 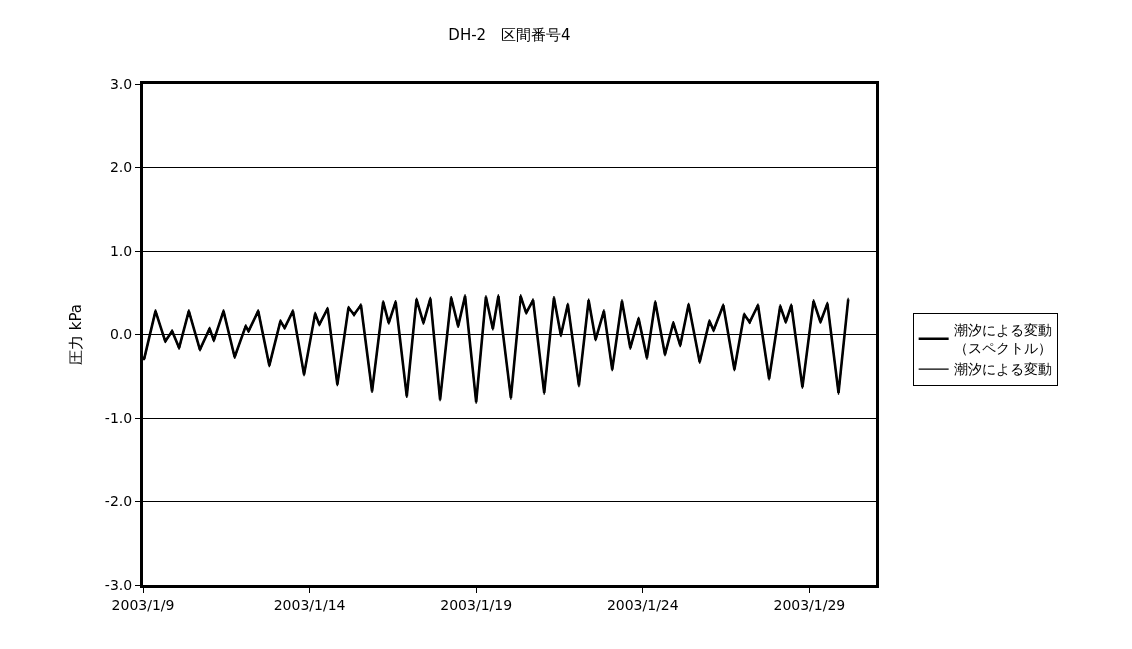 What do you see at coordinates (509, 34) in the screenshot?
I see `chart-title: DH-2 区間番号4` at bounding box center [509, 34].